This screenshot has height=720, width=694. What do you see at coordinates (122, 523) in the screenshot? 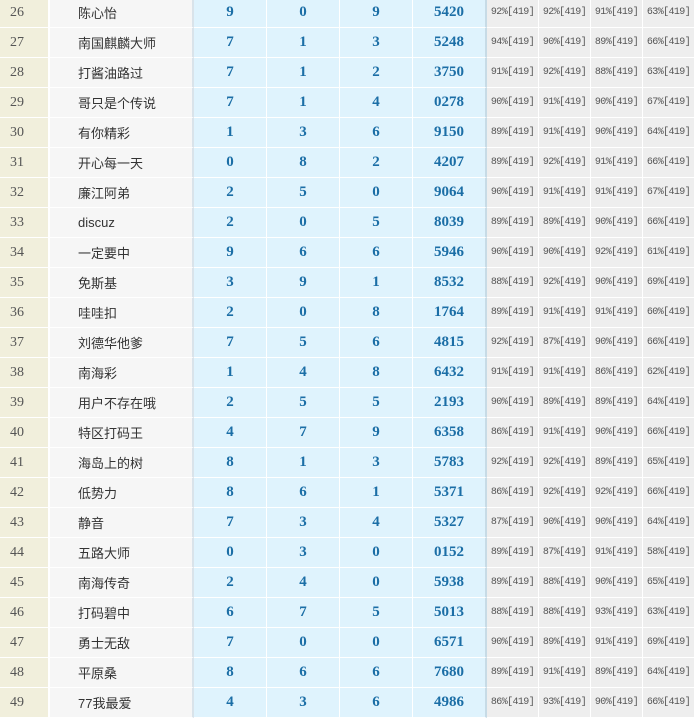
I see `username-cell: 静音` at bounding box center [122, 523].